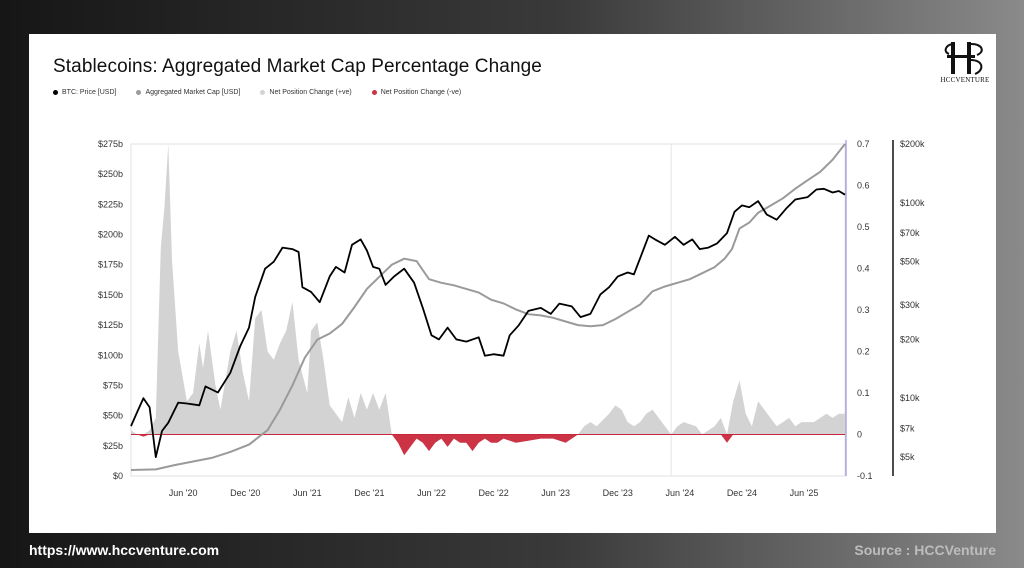 This screenshot has height=568, width=1024. Describe the element at coordinates (863, 352) in the screenshot. I see `middle-axis-tick-label: 0.2` at that location.